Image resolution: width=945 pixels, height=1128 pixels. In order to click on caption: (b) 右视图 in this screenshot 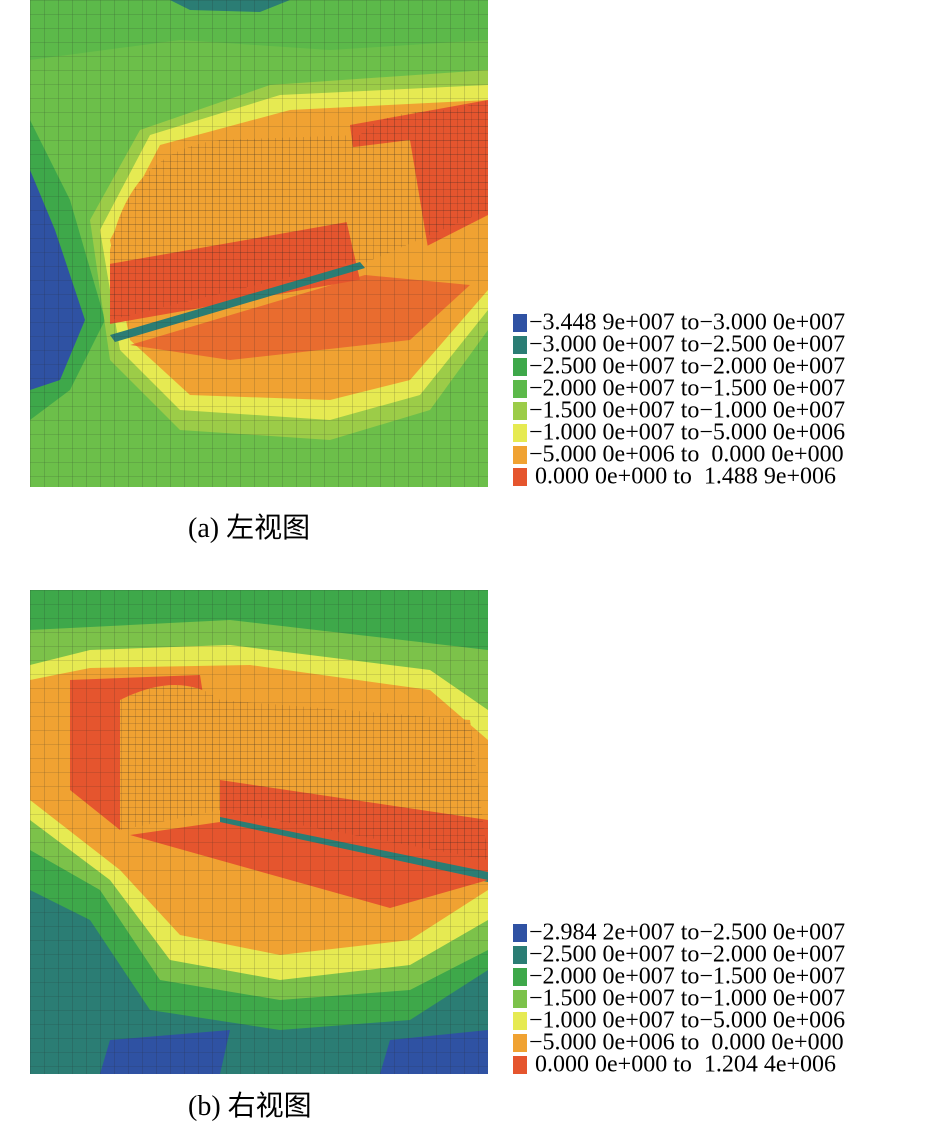, I will do `click(250, 1106)`.